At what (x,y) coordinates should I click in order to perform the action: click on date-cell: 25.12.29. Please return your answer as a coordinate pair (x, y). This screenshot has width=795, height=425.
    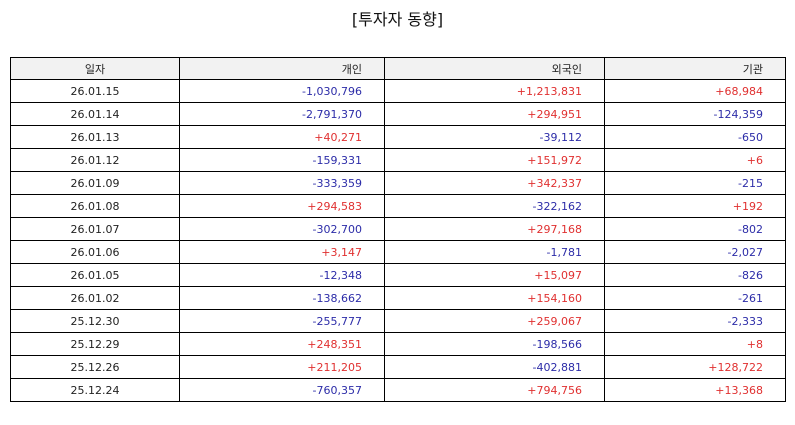
    Looking at the image, I should click on (95, 344).